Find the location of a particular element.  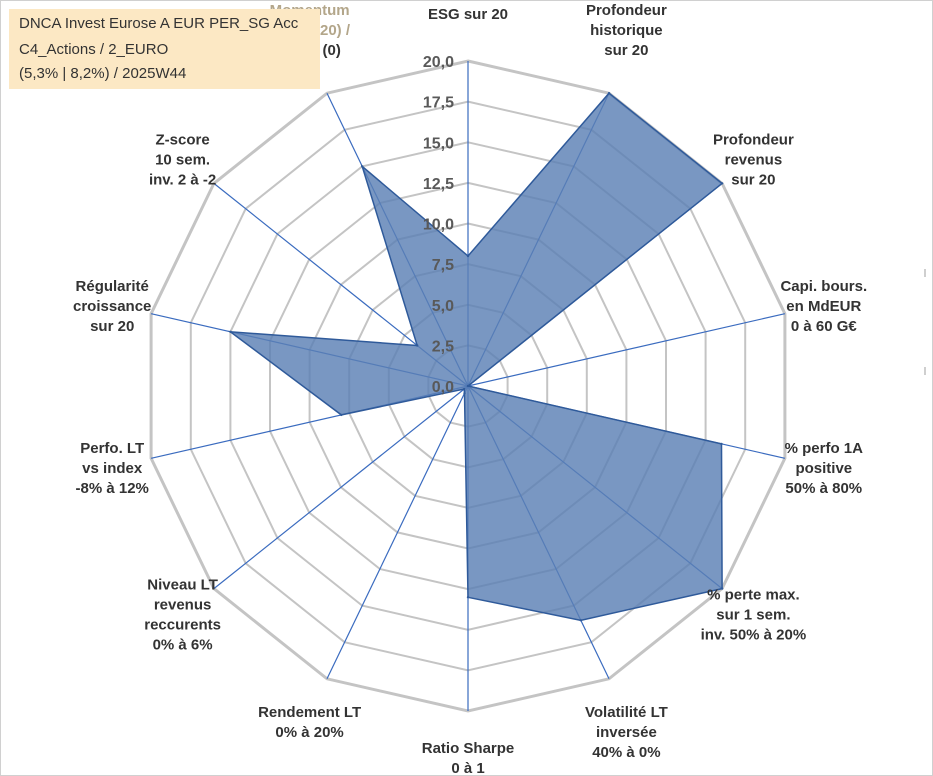

category-label-line: historique is located at coordinates (626, 30).